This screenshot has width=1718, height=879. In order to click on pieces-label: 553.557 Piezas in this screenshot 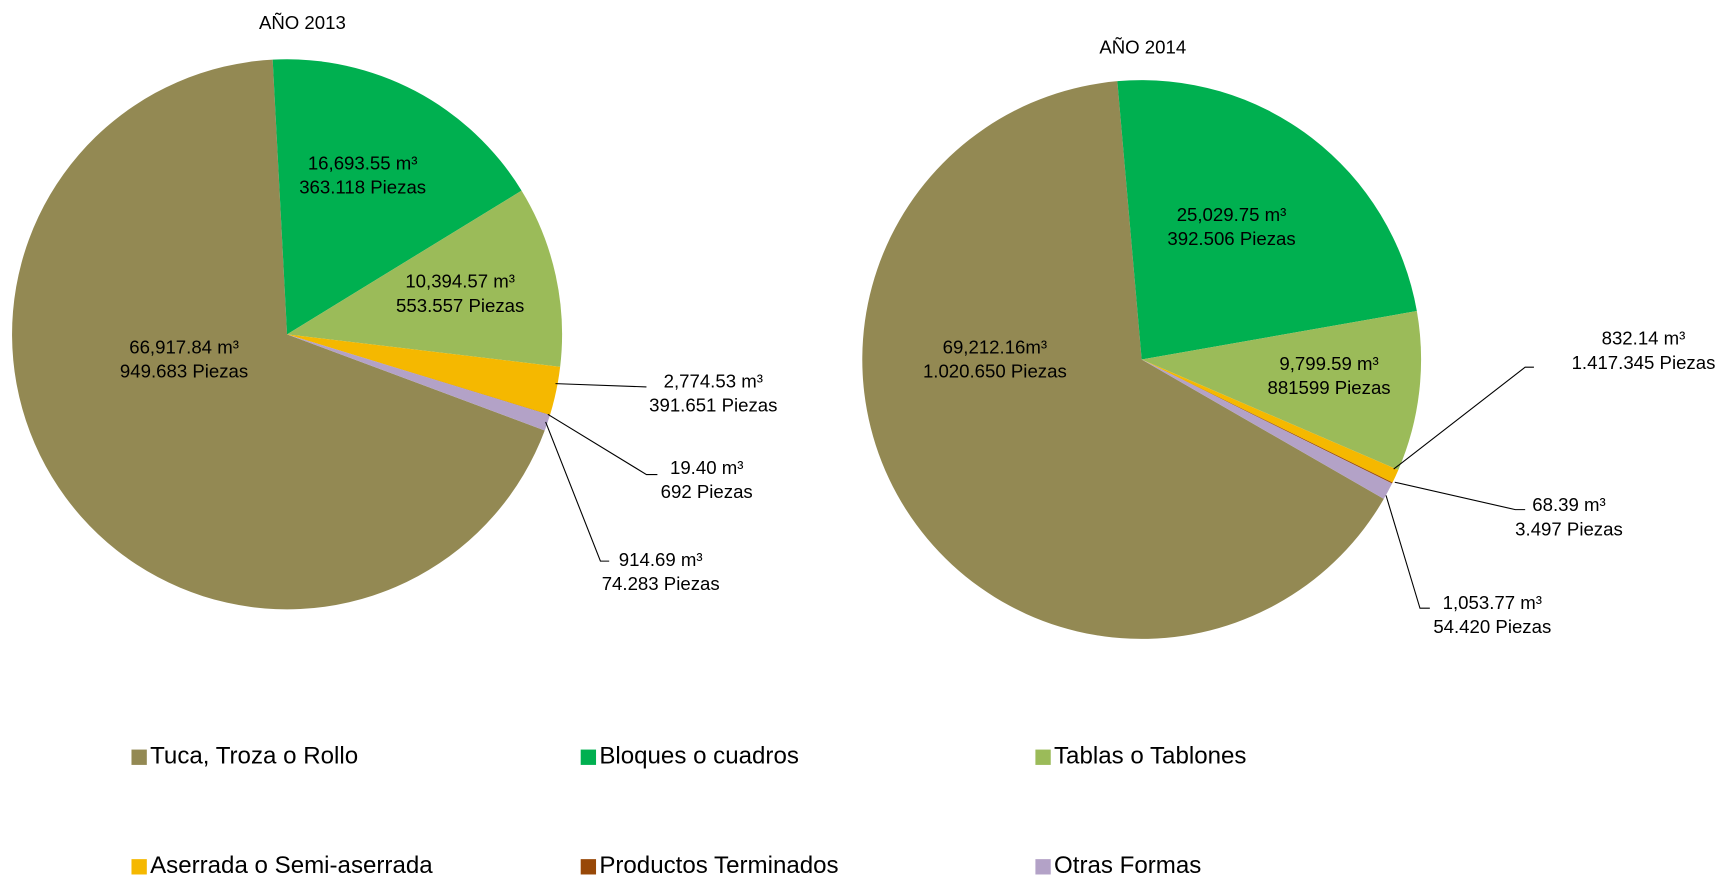, I will do `click(460, 305)`.